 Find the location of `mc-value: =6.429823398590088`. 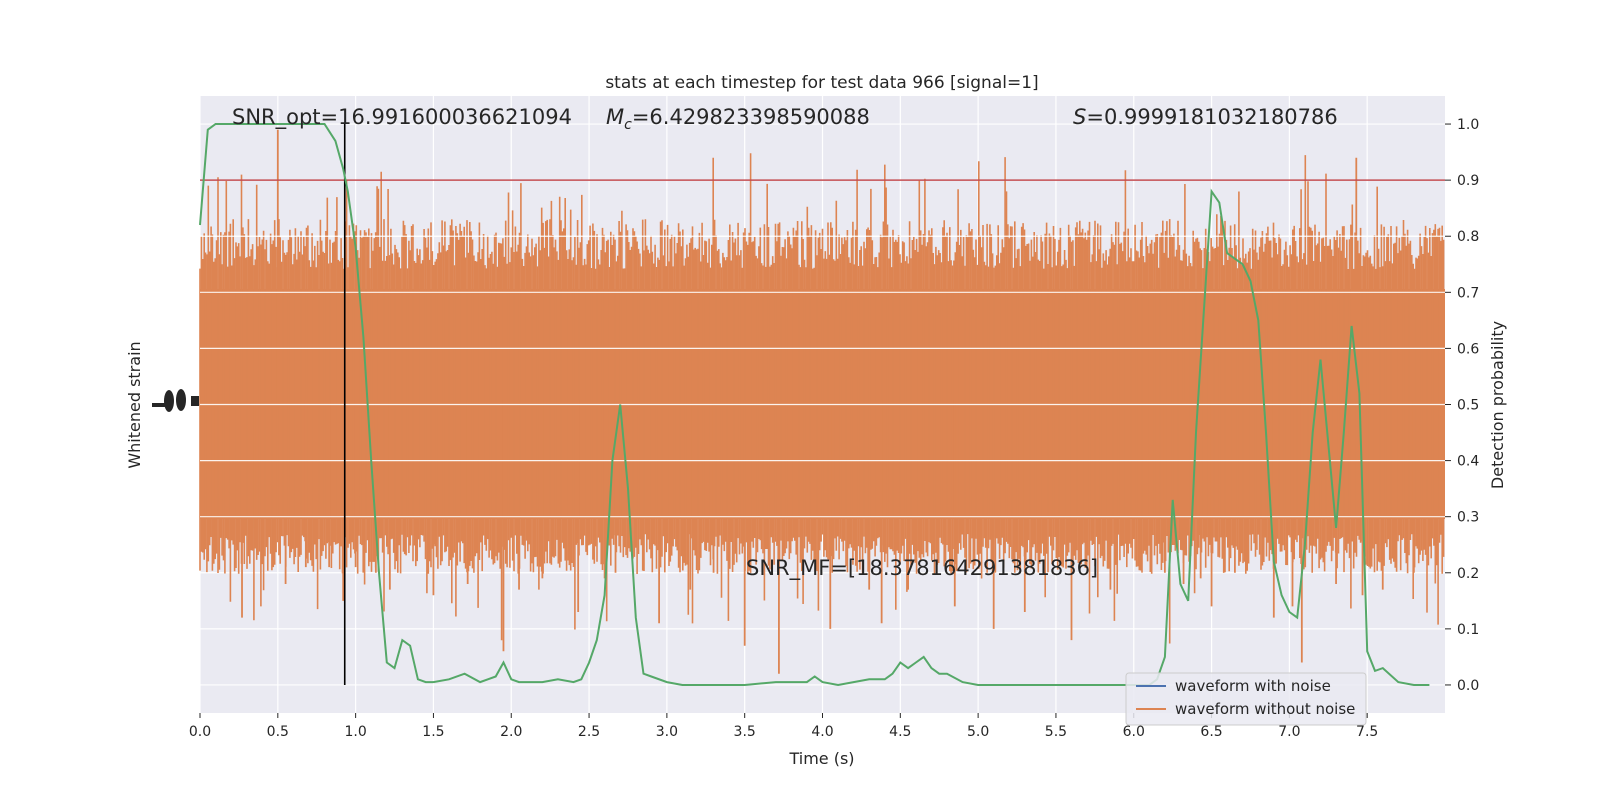

mc-value: =6.429823398590088 is located at coordinates (751, 117).